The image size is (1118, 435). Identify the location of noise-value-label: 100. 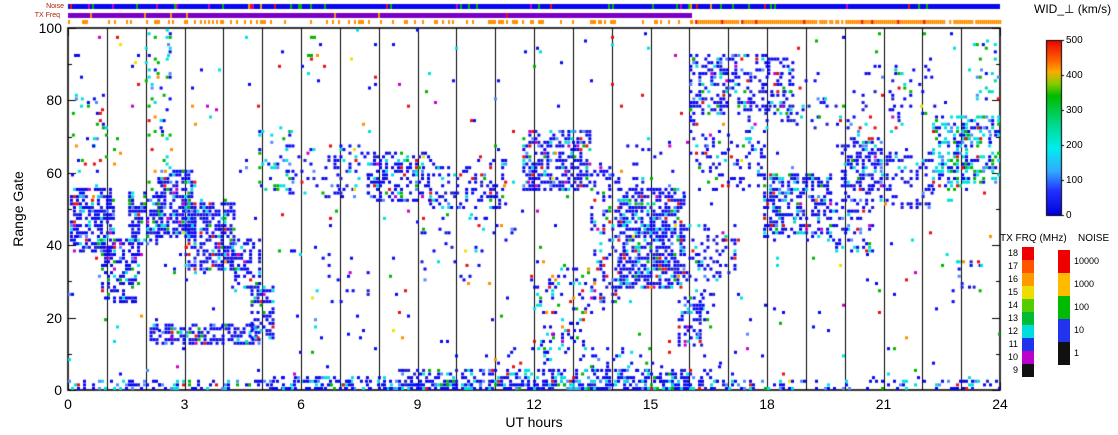
(1082, 307).